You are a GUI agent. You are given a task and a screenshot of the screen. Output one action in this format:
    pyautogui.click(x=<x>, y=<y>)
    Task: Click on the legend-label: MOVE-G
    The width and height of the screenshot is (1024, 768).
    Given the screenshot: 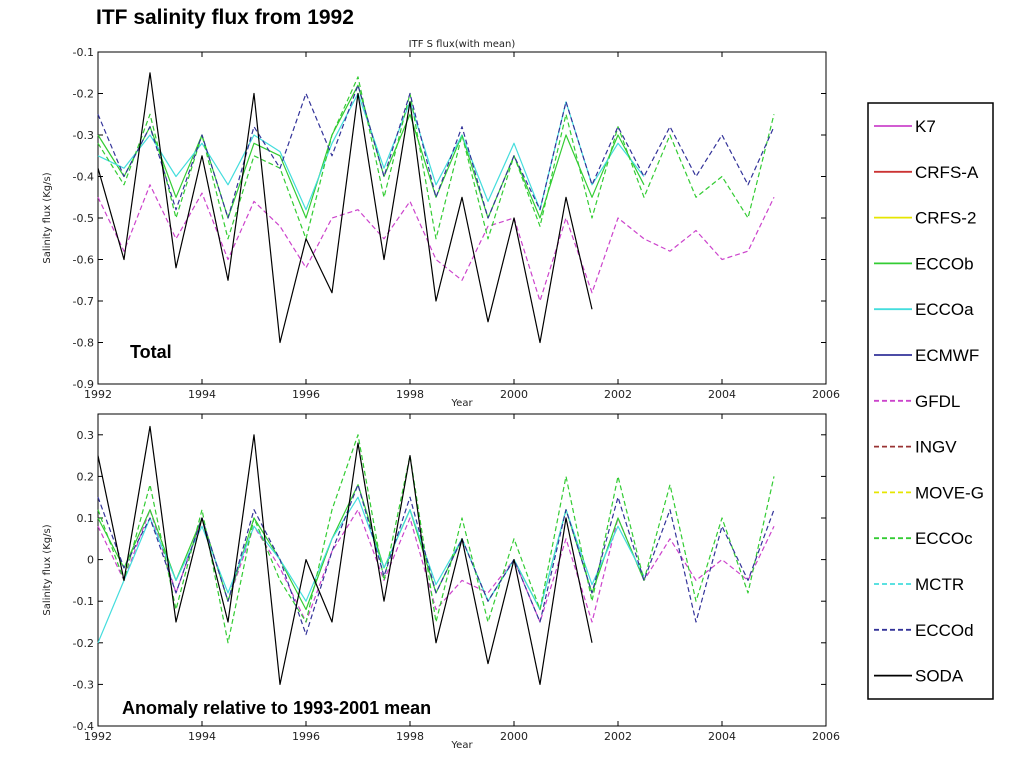 What is the action you would take?
    pyautogui.click(x=949, y=492)
    